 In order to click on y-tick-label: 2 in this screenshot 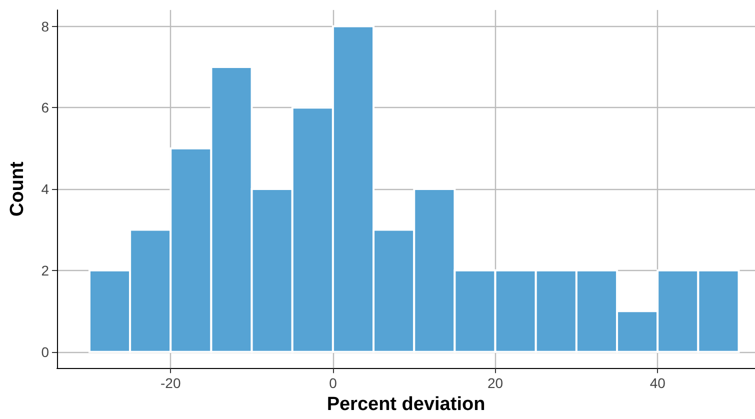, I will do `click(45, 270)`.